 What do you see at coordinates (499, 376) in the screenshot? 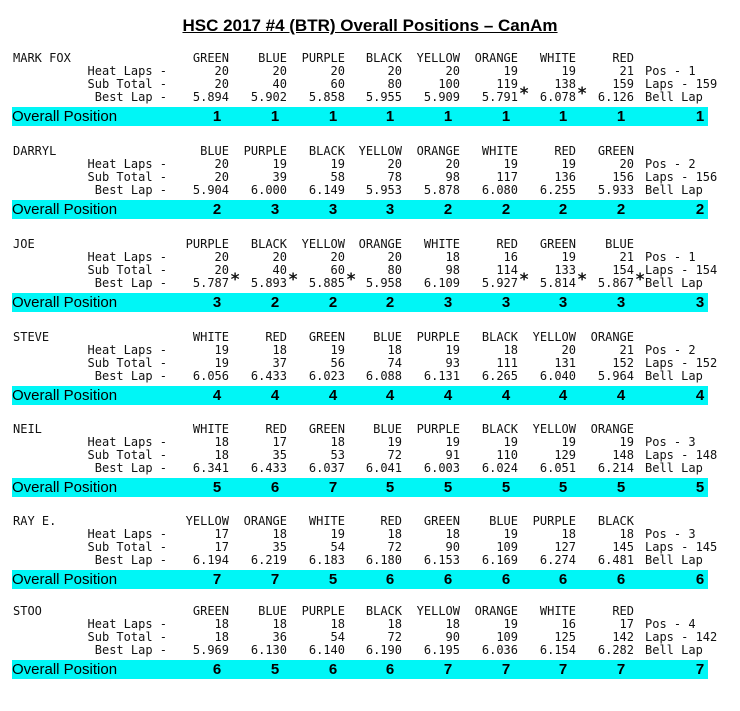
I see `value-cell: 6.265` at bounding box center [499, 376].